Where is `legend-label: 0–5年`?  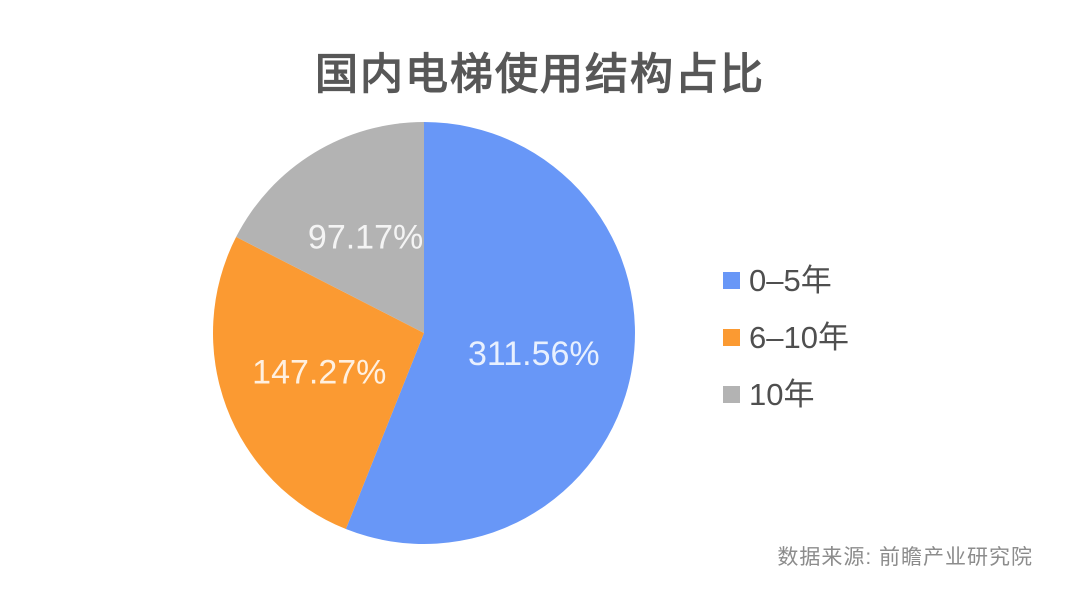
legend-label: 0–5年 is located at coordinates (790, 280).